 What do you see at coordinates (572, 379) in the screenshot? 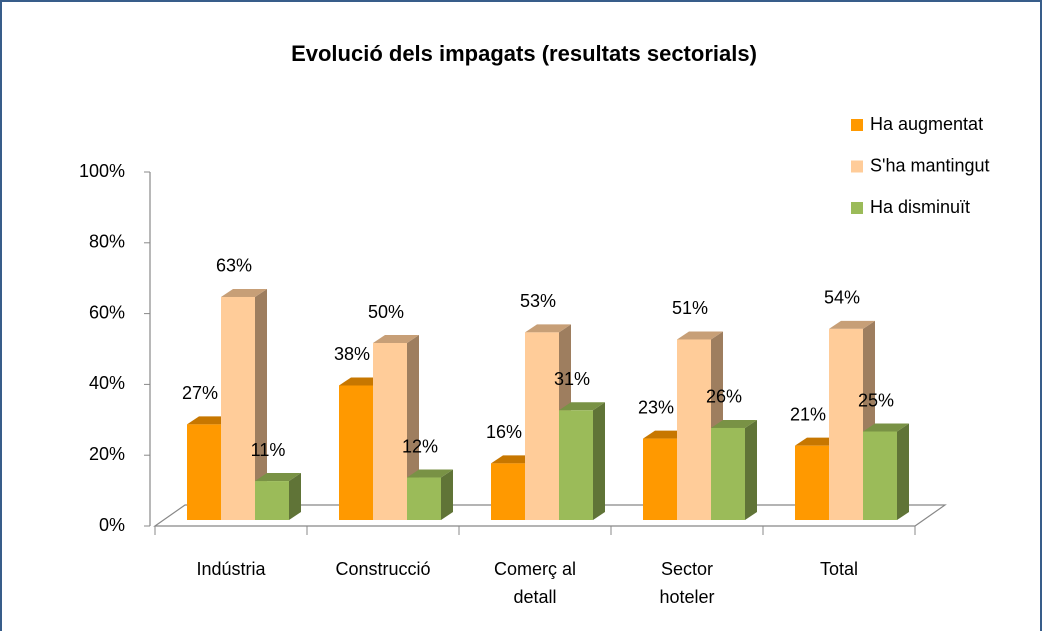
I see `value-label: 31%` at bounding box center [572, 379].